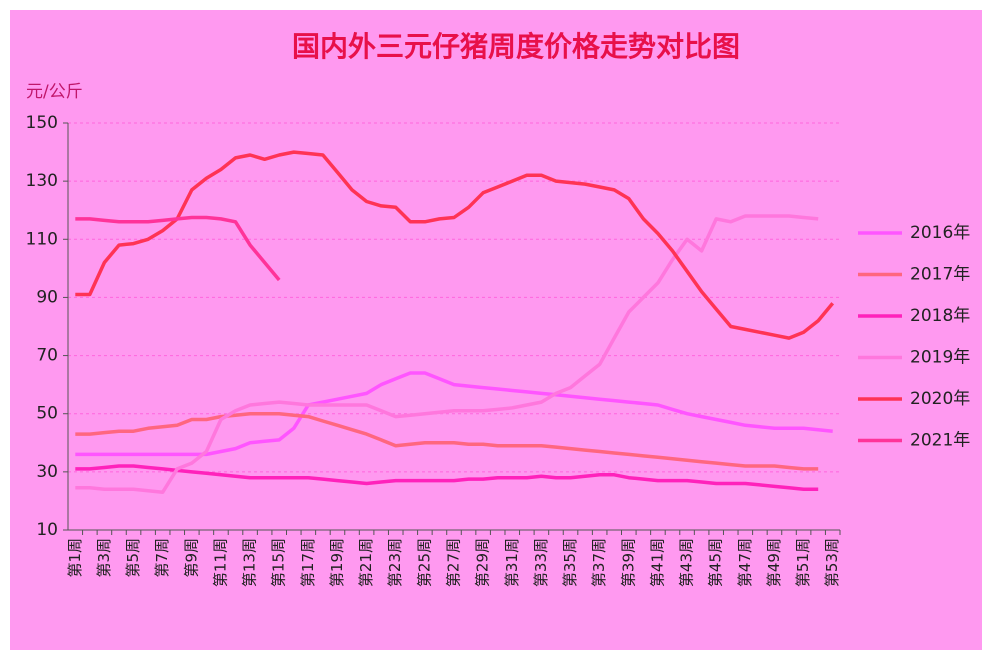 The image size is (984, 656). I want to click on x-tick-label: 第25周, so click(424, 562).